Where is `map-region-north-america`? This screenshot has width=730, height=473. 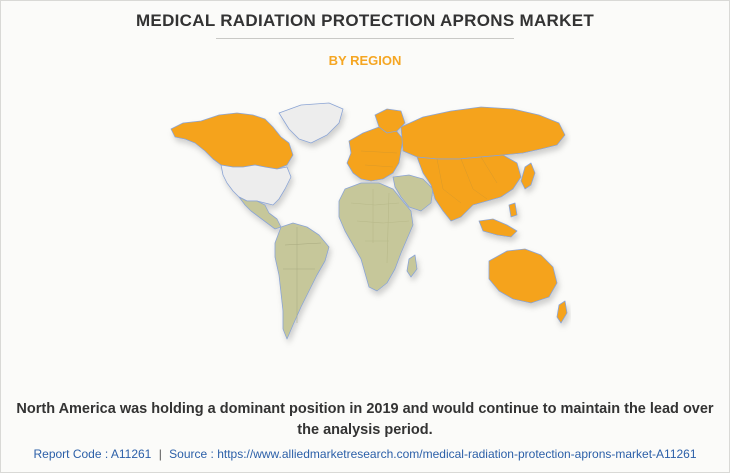 map-region-north-america is located at coordinates (311, 123).